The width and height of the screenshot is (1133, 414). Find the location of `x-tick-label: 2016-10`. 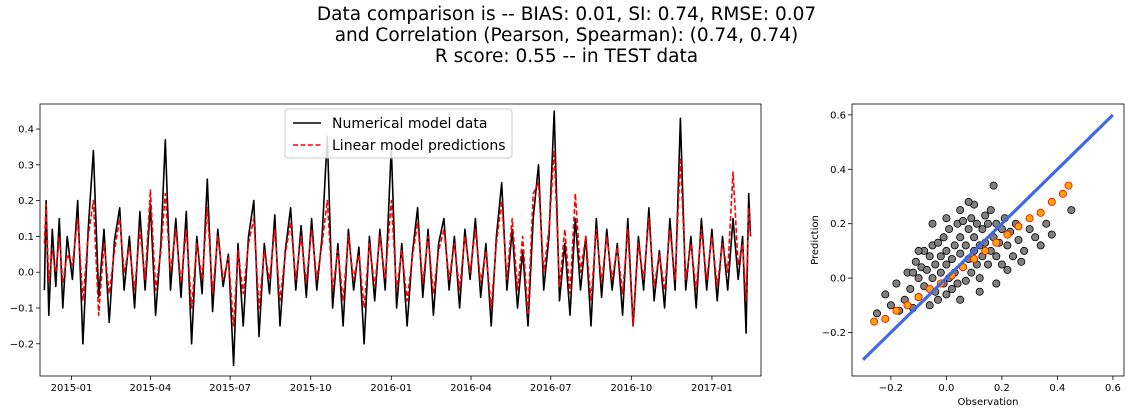

x-tick-label: 2016-10 is located at coordinates (631, 388).